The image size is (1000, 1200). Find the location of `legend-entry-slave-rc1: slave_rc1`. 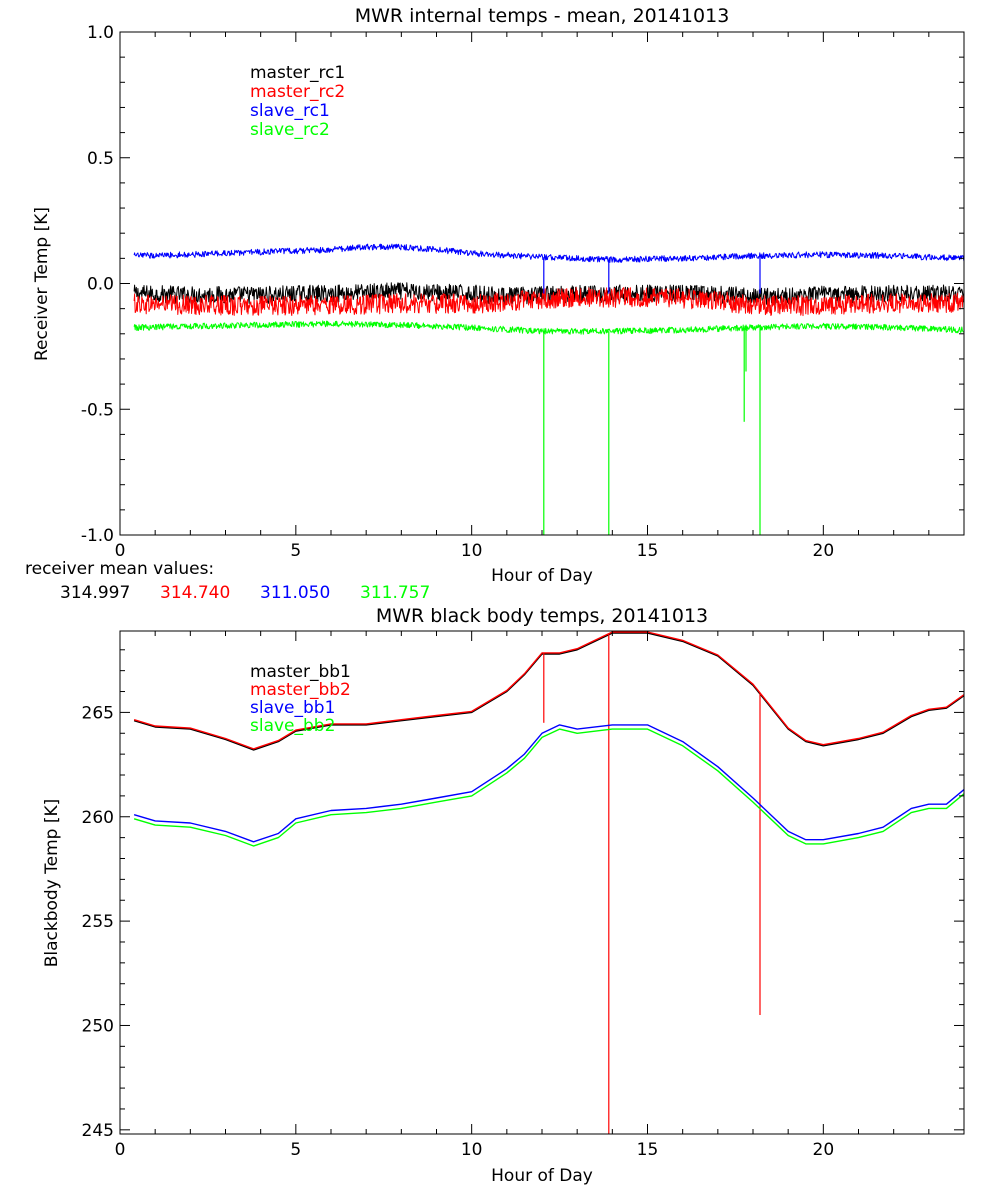

legend-entry-slave-rc1: slave_rc1 is located at coordinates (290, 111).